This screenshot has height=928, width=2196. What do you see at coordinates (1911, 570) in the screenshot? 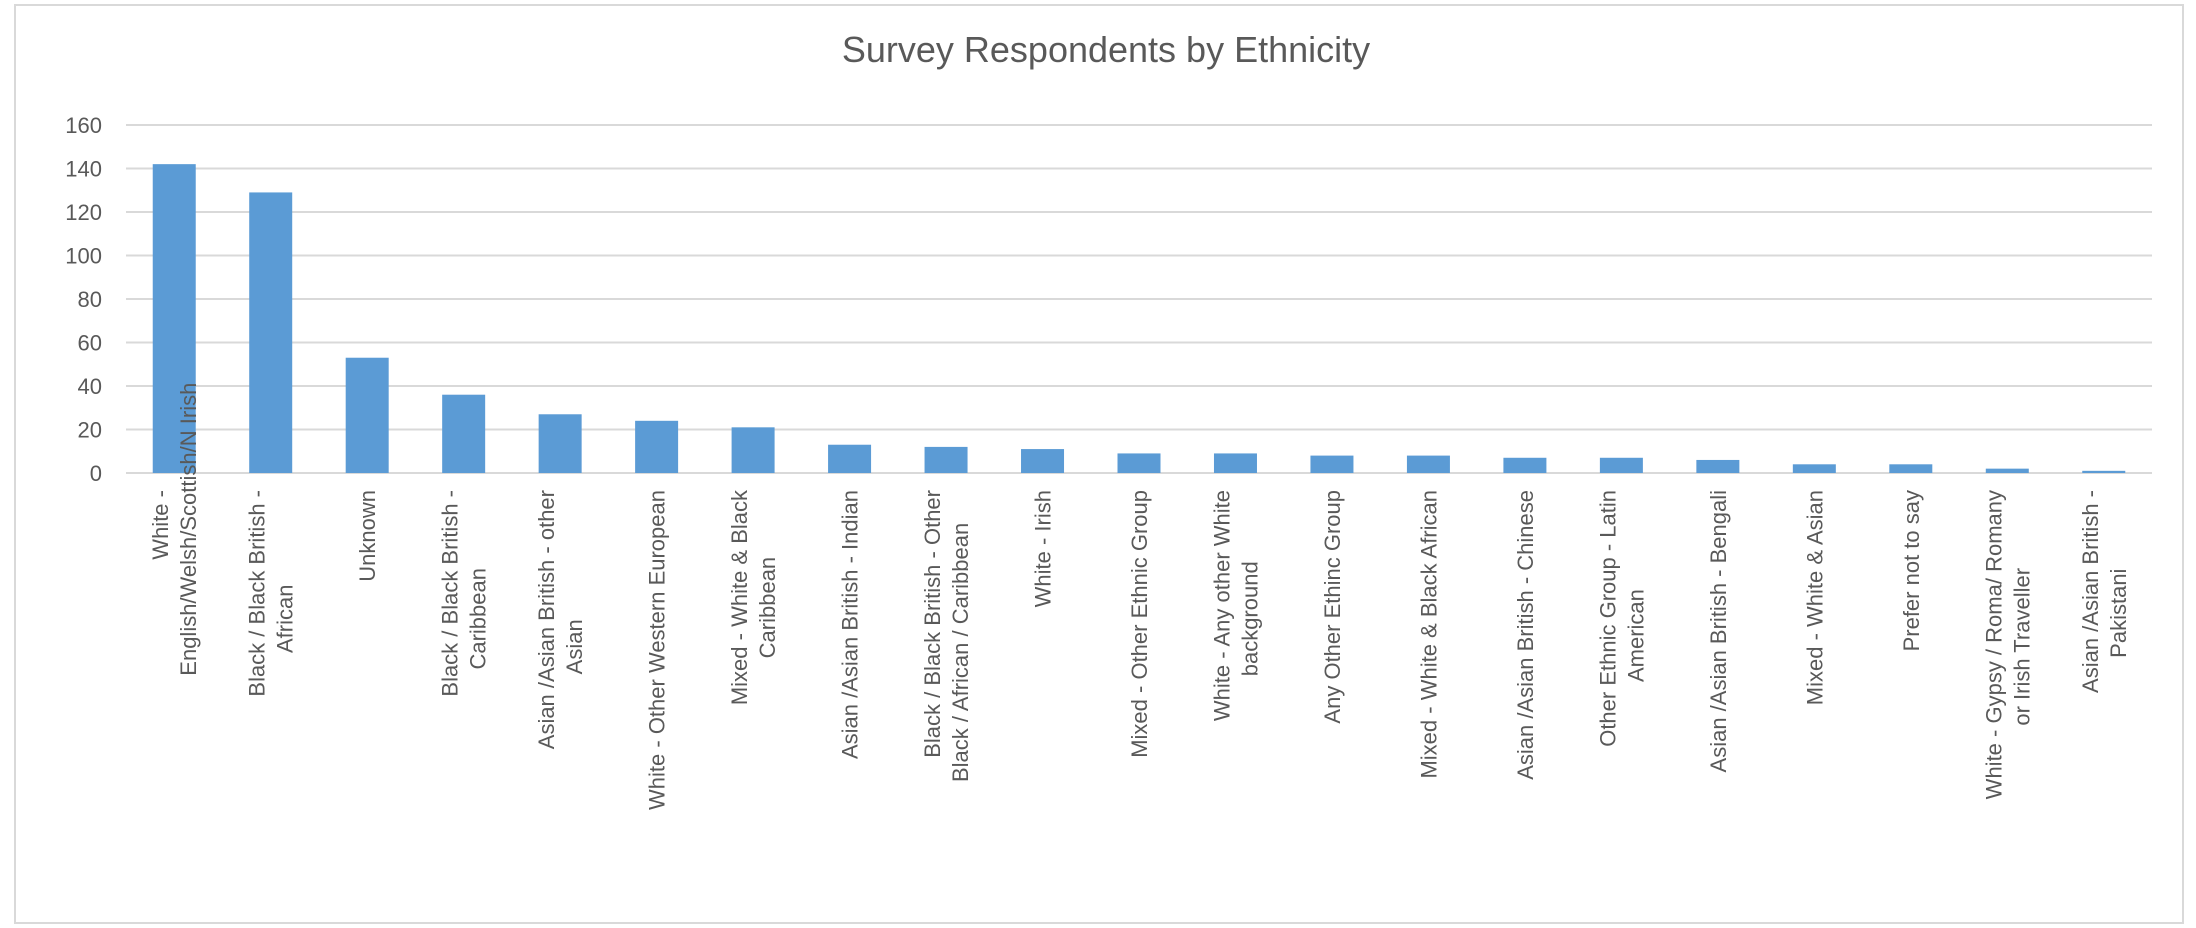
I see `x-tick-label: Prefer not to say` at bounding box center [1911, 570].